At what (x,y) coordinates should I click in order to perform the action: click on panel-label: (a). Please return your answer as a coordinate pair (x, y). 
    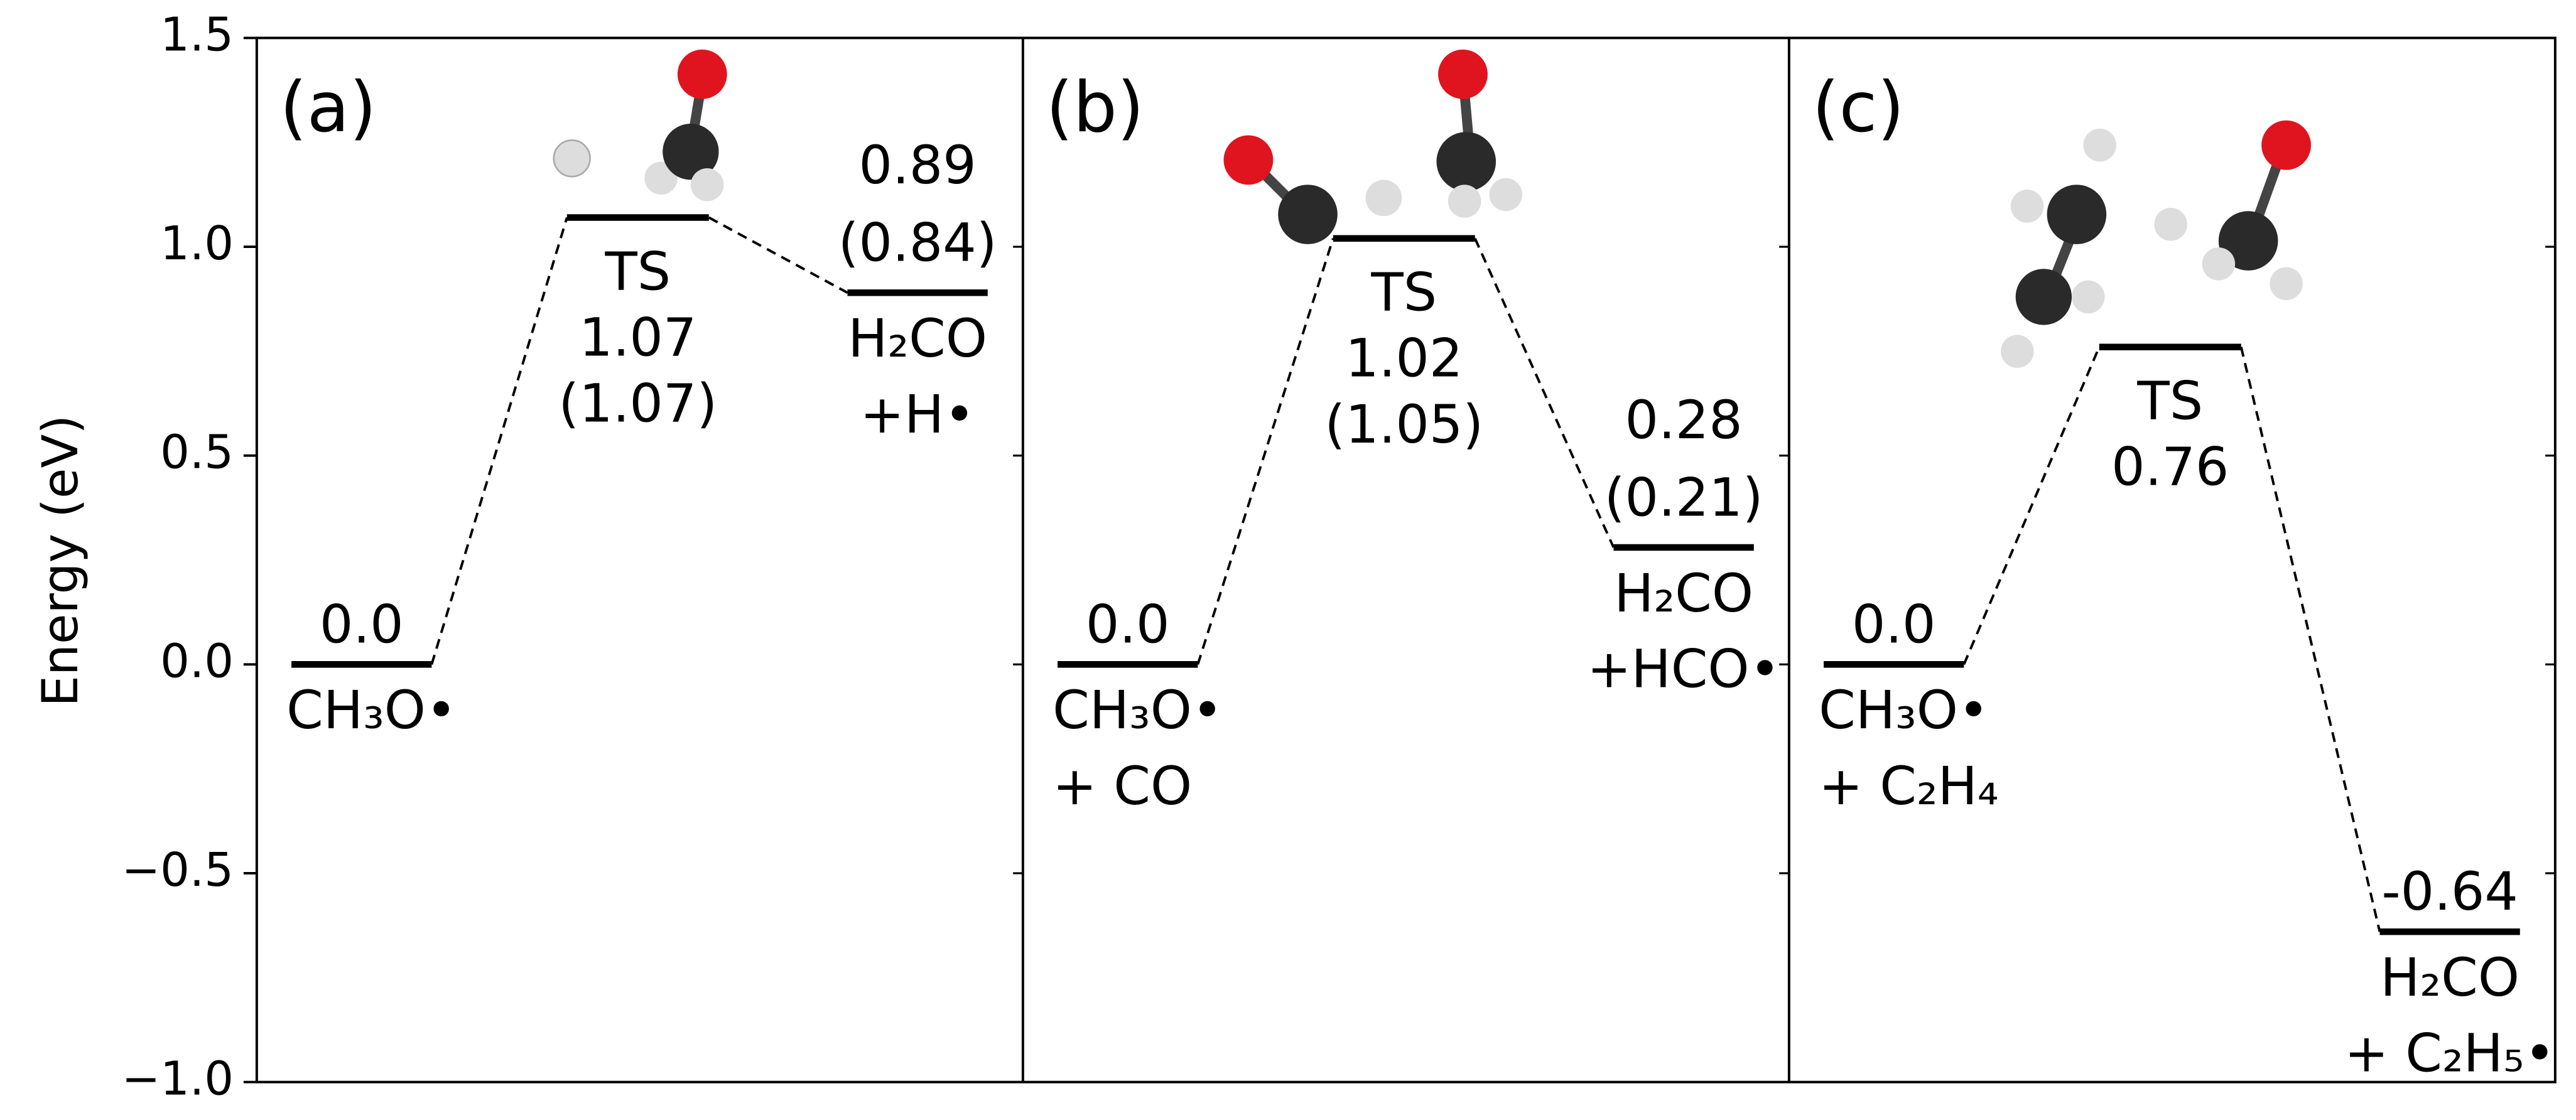
    Looking at the image, I should click on (328, 108).